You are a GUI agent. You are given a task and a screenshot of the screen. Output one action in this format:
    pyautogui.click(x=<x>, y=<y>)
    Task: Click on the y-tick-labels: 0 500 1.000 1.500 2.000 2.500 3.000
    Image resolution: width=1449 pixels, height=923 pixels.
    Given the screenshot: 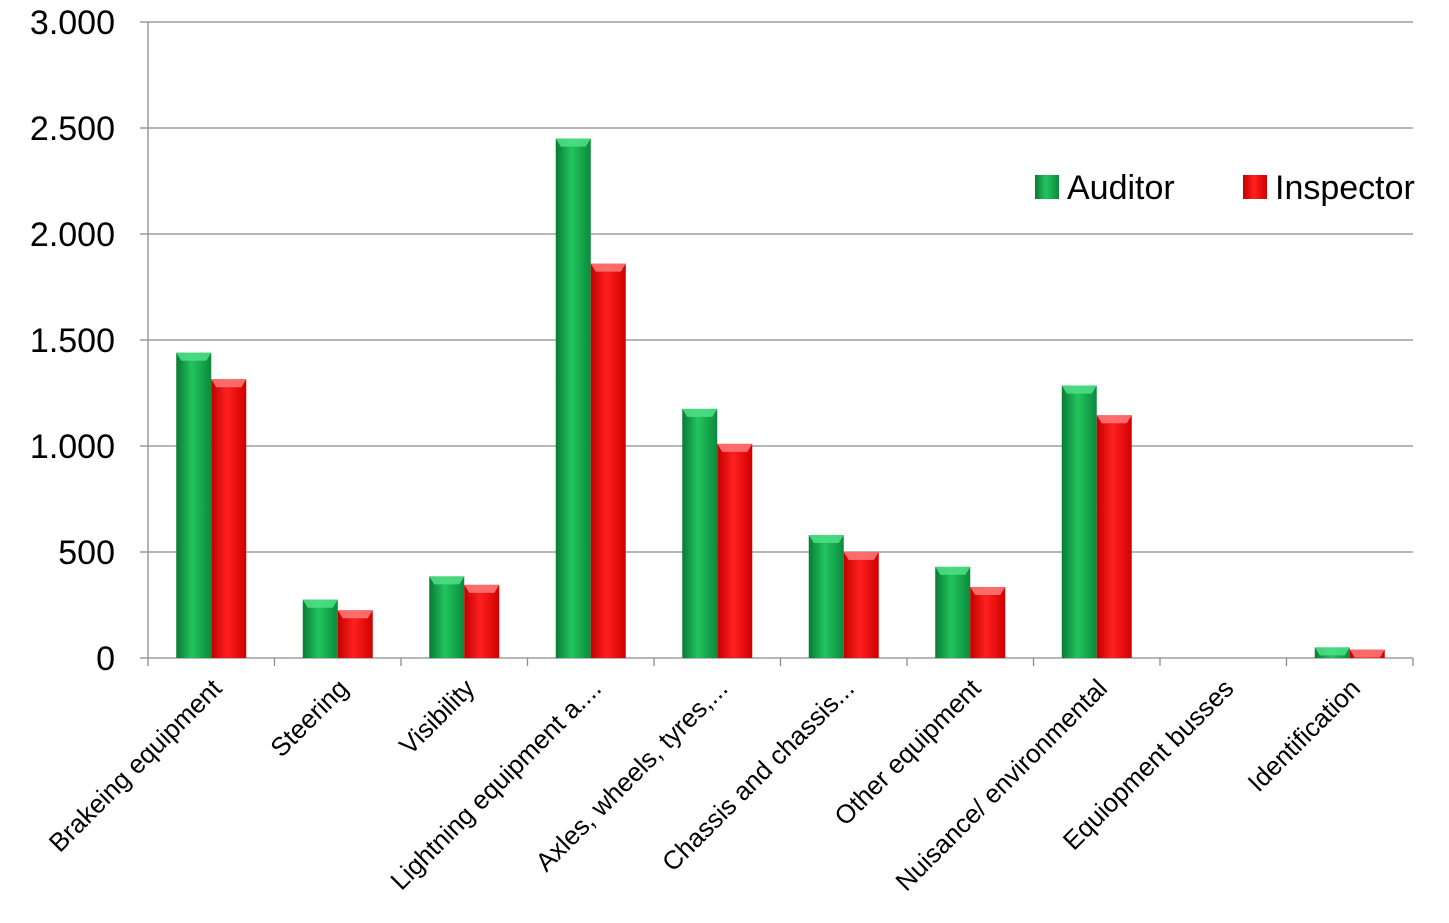 What is the action you would take?
    pyautogui.click(x=72, y=341)
    